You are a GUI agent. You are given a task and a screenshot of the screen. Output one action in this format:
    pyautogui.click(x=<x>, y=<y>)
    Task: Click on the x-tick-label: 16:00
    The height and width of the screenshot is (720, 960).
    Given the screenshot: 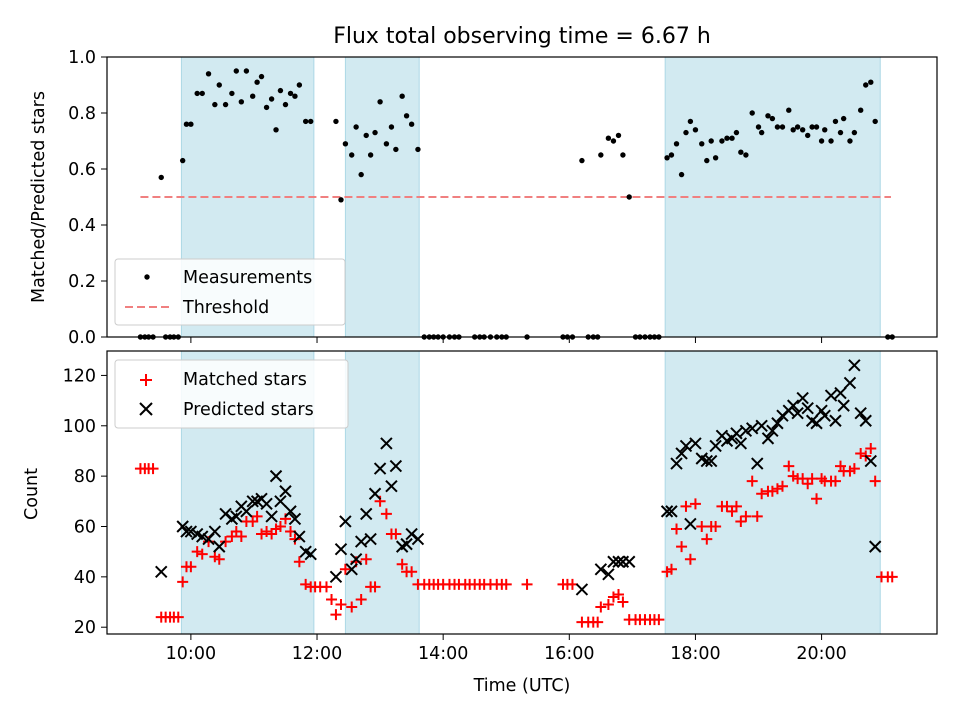 What is the action you would take?
    pyautogui.click(x=569, y=654)
    